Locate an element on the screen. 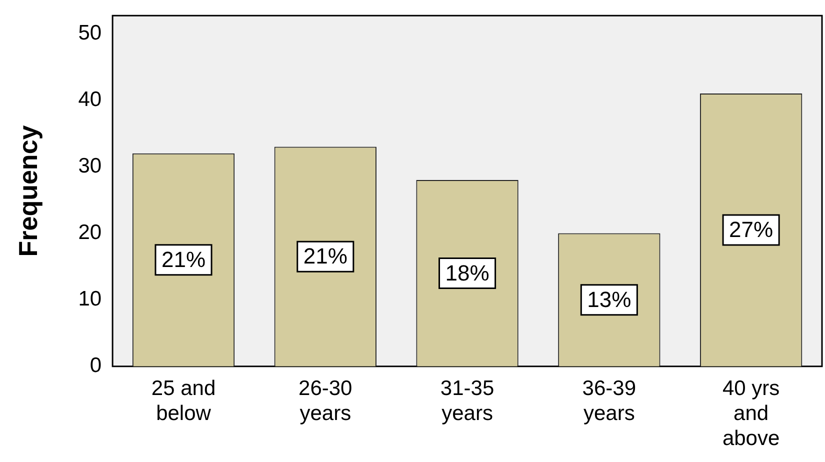  x-tick-label: 25 and below is located at coordinates (183, 400).